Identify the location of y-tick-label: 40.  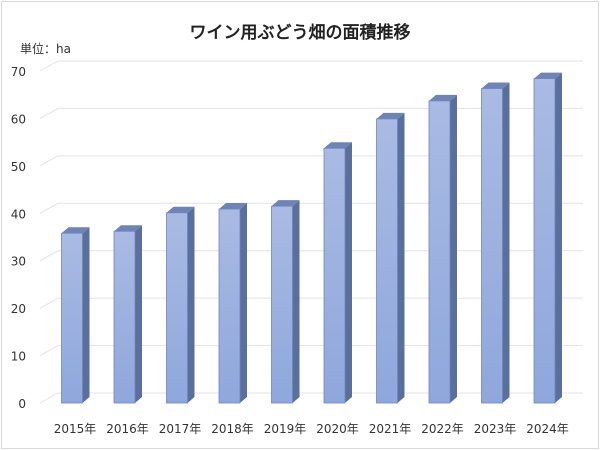
(18, 214).